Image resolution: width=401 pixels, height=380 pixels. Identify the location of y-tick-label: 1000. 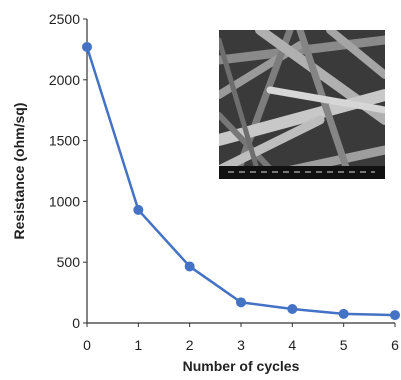
(64, 201).